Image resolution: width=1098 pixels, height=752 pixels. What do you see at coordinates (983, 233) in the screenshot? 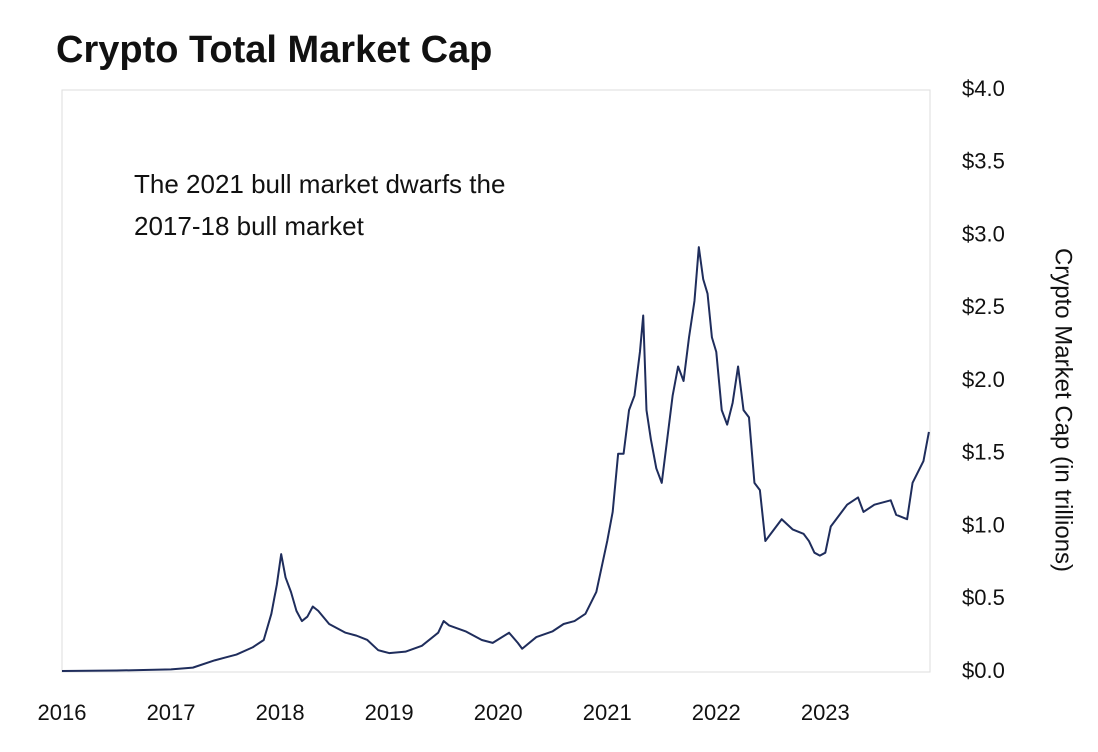
I see `y-tick-label: $3.0` at bounding box center [983, 233].